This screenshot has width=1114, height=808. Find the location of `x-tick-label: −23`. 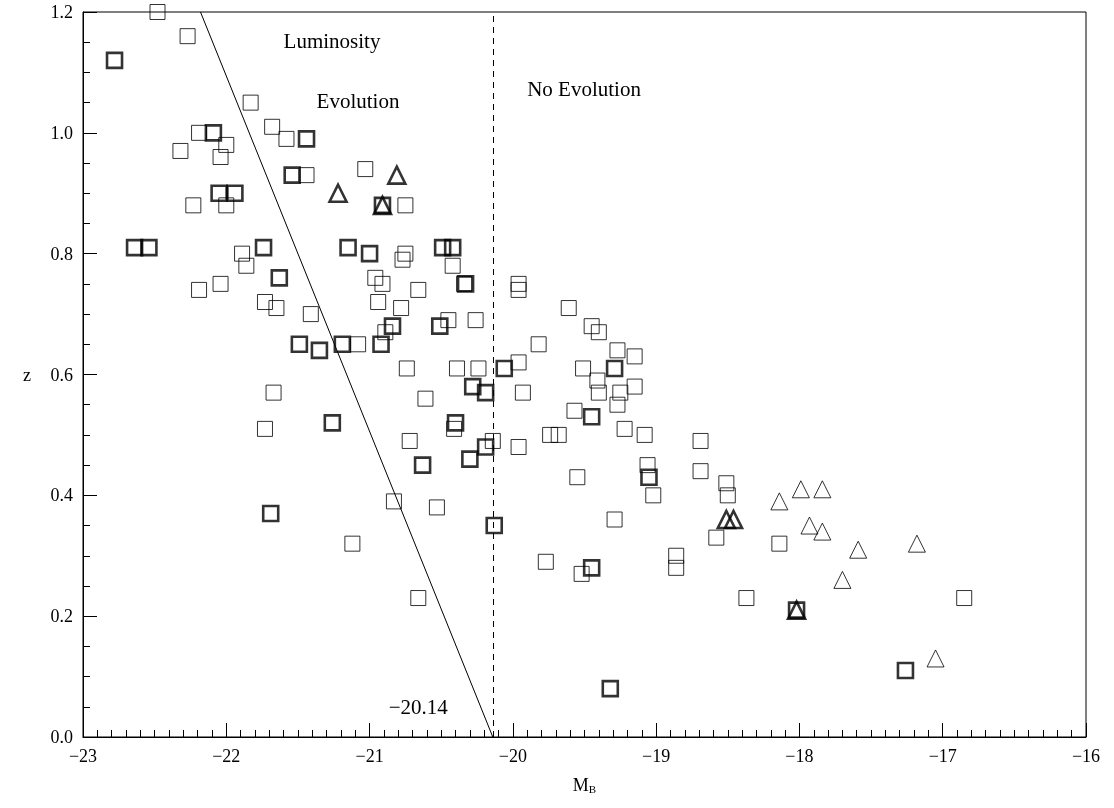

x-tick-label: −23 is located at coordinates (83, 756).